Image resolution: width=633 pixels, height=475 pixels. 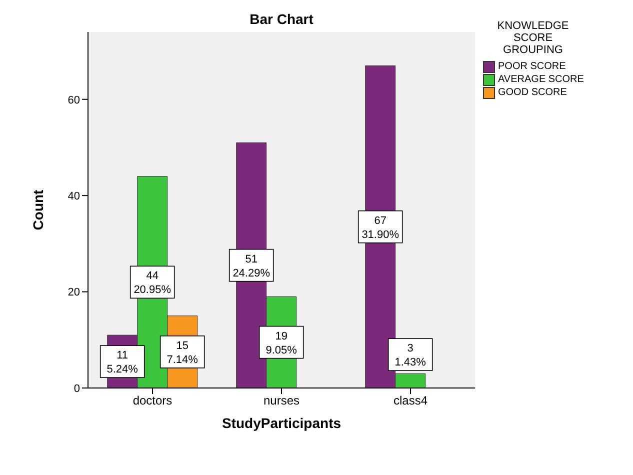 I want to click on data-label: 19 9.05%, so click(x=282, y=343).